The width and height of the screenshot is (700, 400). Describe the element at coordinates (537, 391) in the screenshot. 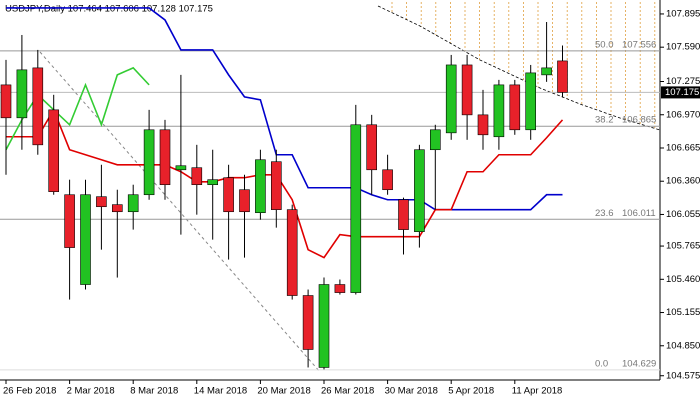

I see `x-tick-label: 11 Apr 2018` at that location.